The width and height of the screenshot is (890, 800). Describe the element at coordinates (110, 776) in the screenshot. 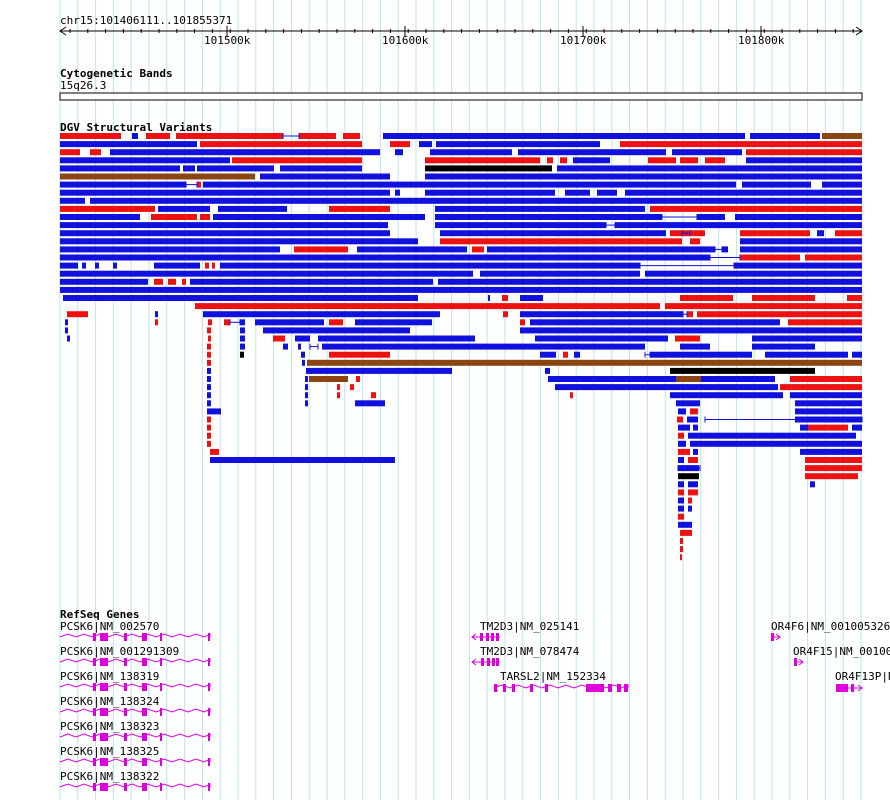

I see `gene-label: PCSK6|NM_138322` at that location.